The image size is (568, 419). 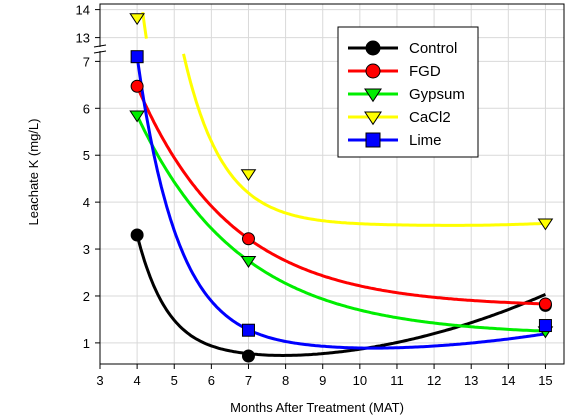 I want to click on legend-label: CaCl2, so click(x=430, y=117).